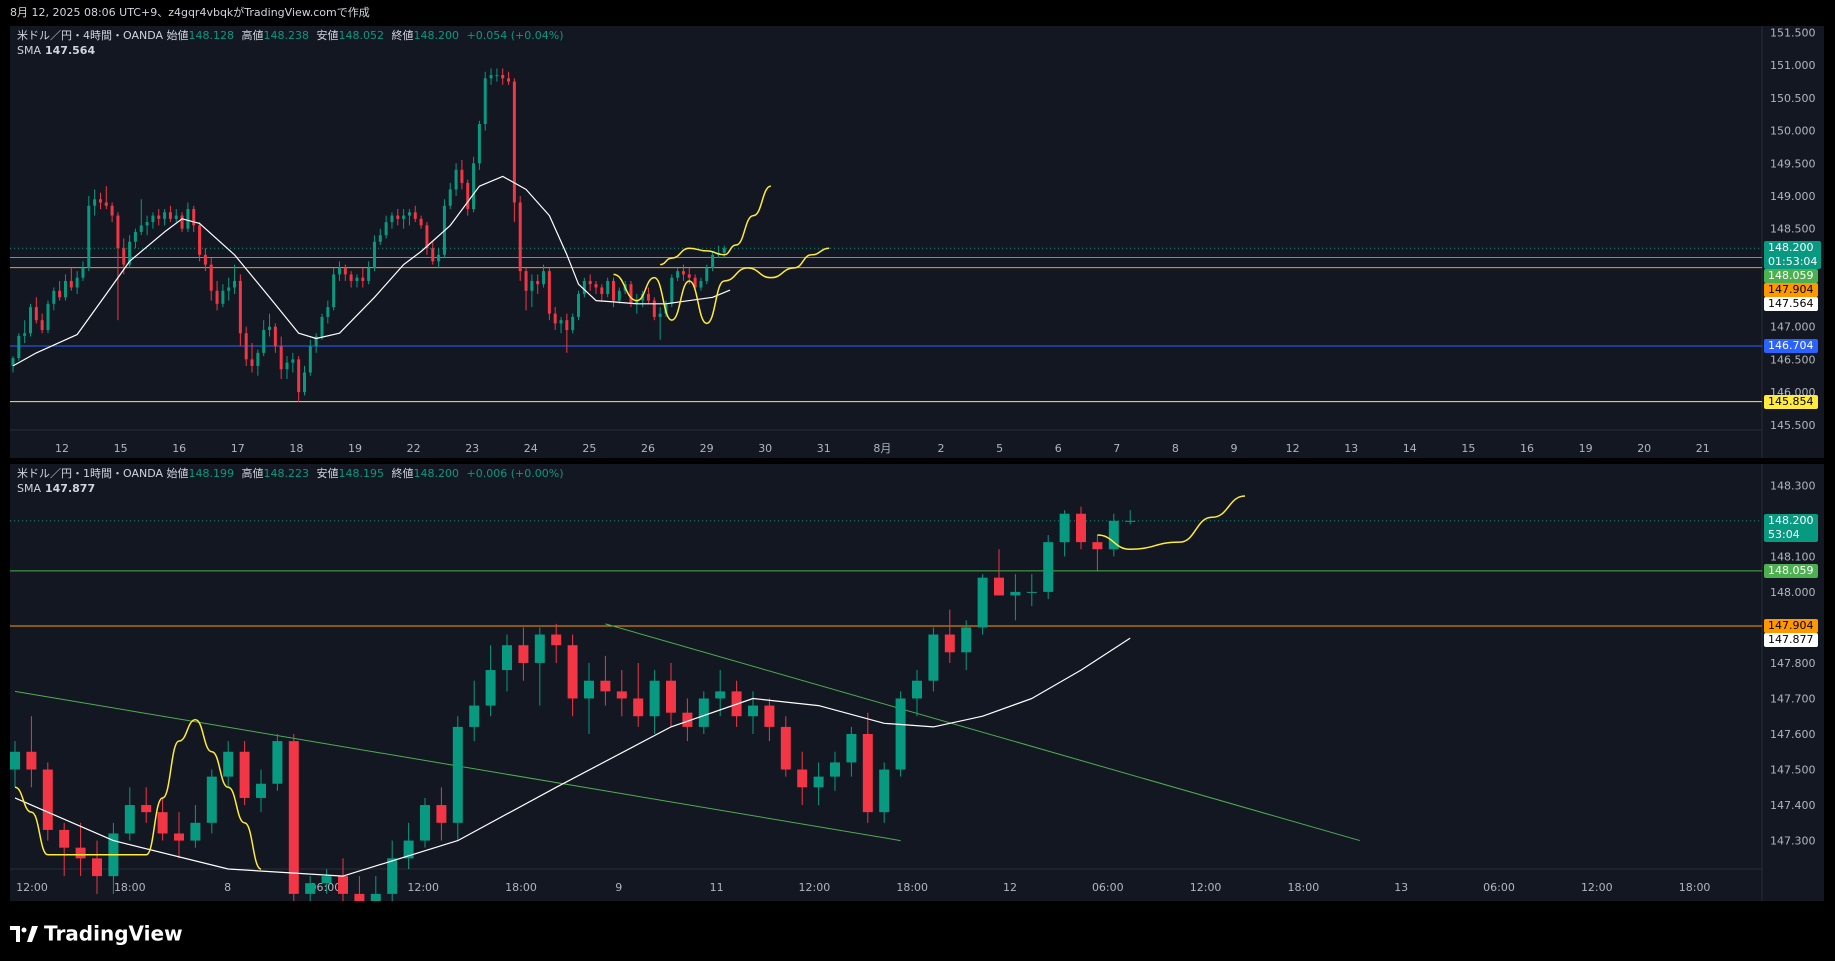  I want to click on brand-name: TradingView, so click(113, 933).